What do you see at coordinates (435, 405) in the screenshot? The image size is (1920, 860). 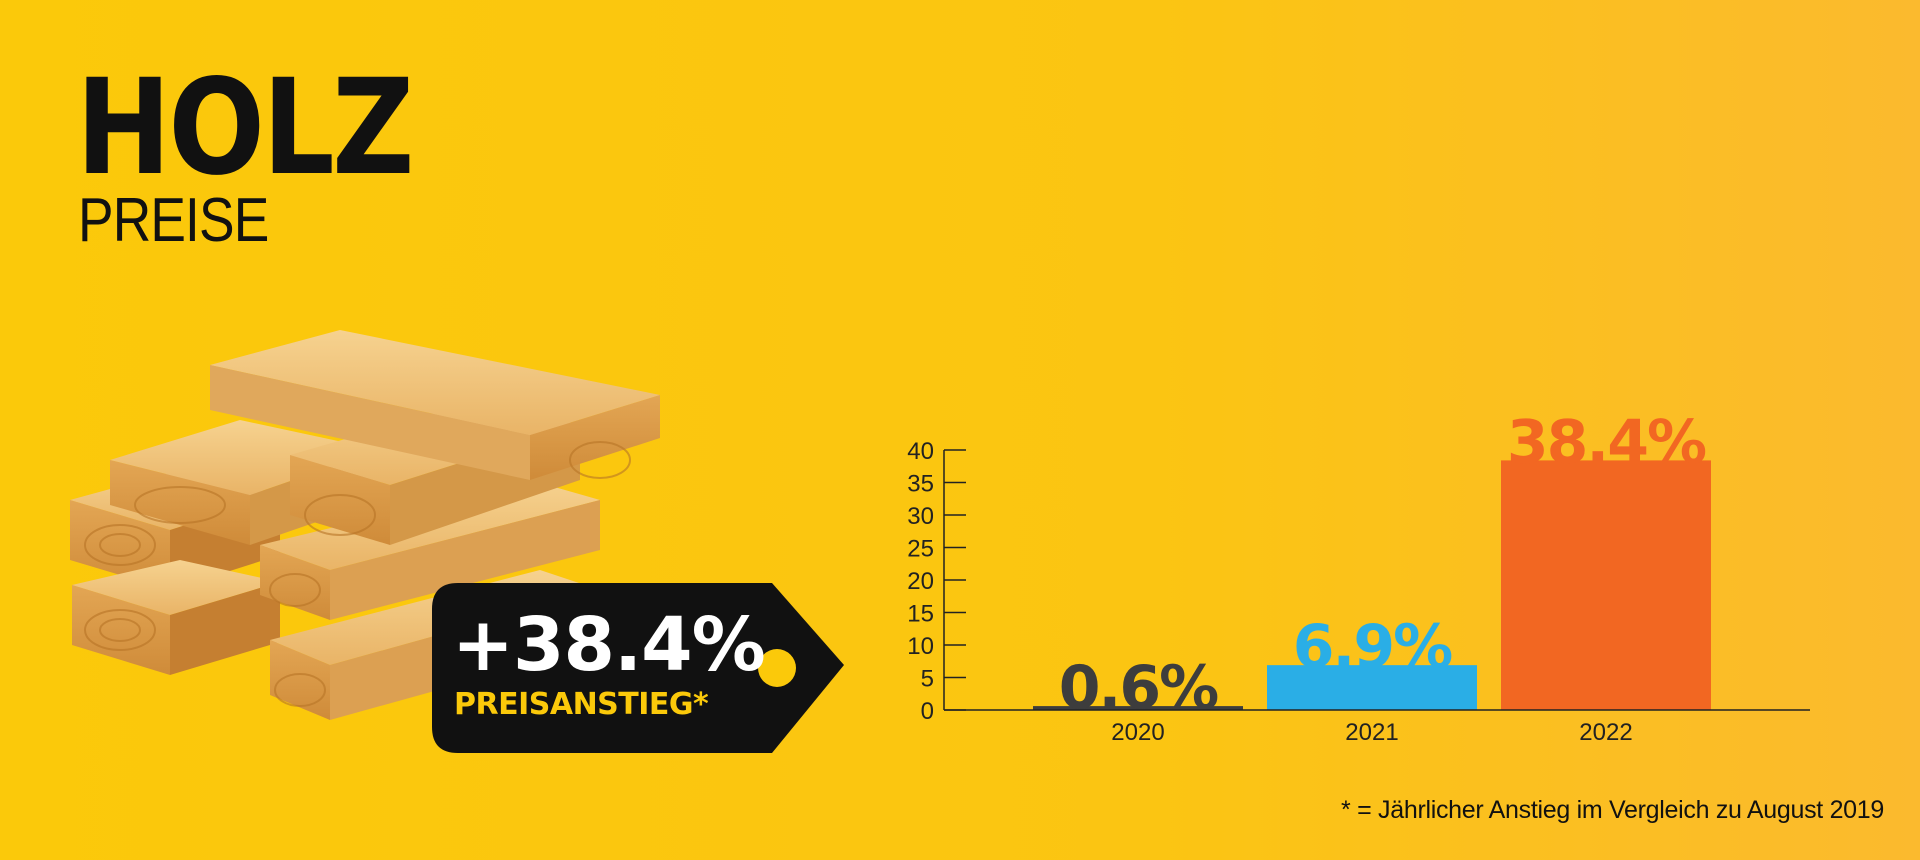 I see `plank-top` at bounding box center [435, 405].